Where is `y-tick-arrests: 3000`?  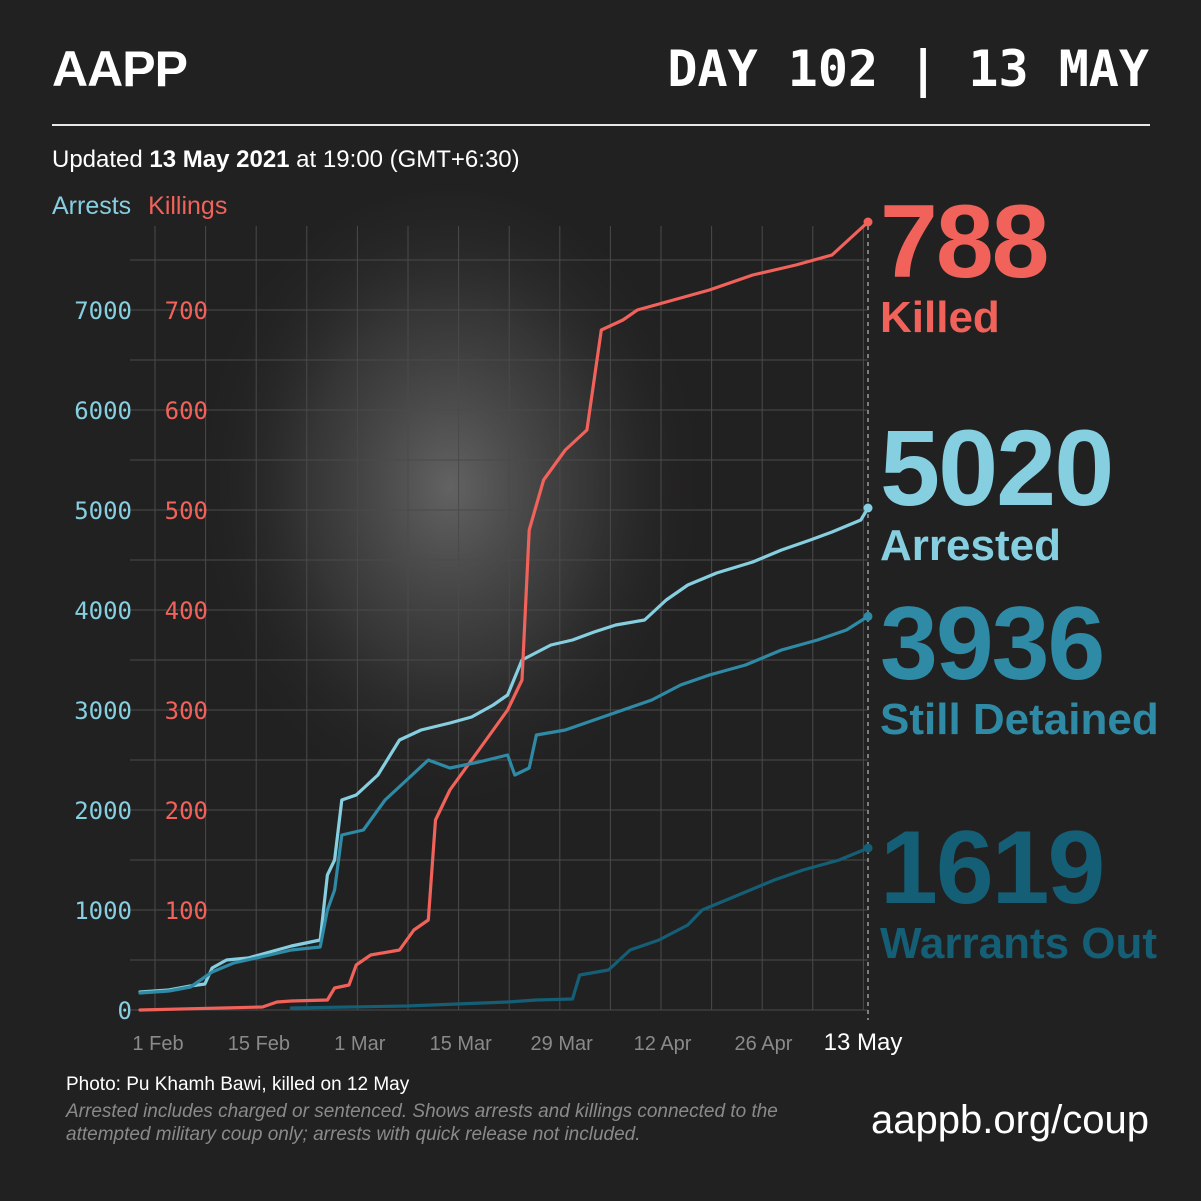
y-tick-arrests: 3000 is located at coordinates (103, 711).